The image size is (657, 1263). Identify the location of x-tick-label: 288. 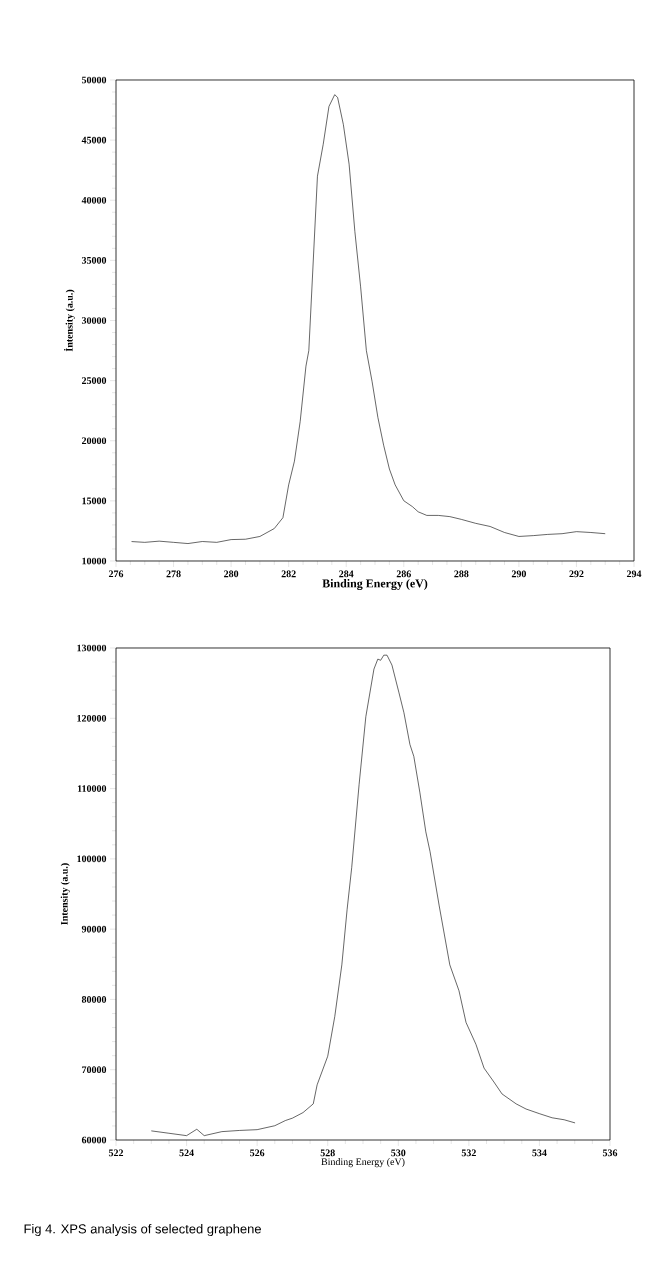
(461, 574).